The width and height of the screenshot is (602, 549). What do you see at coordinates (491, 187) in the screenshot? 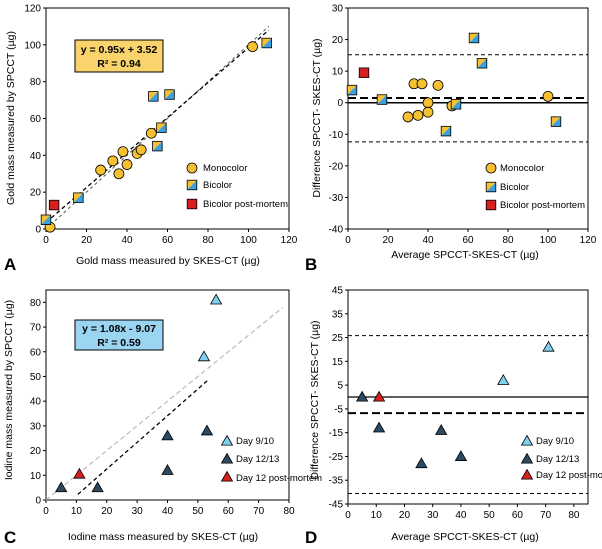
I see `legend-marker-b-bicolor` at bounding box center [491, 187].